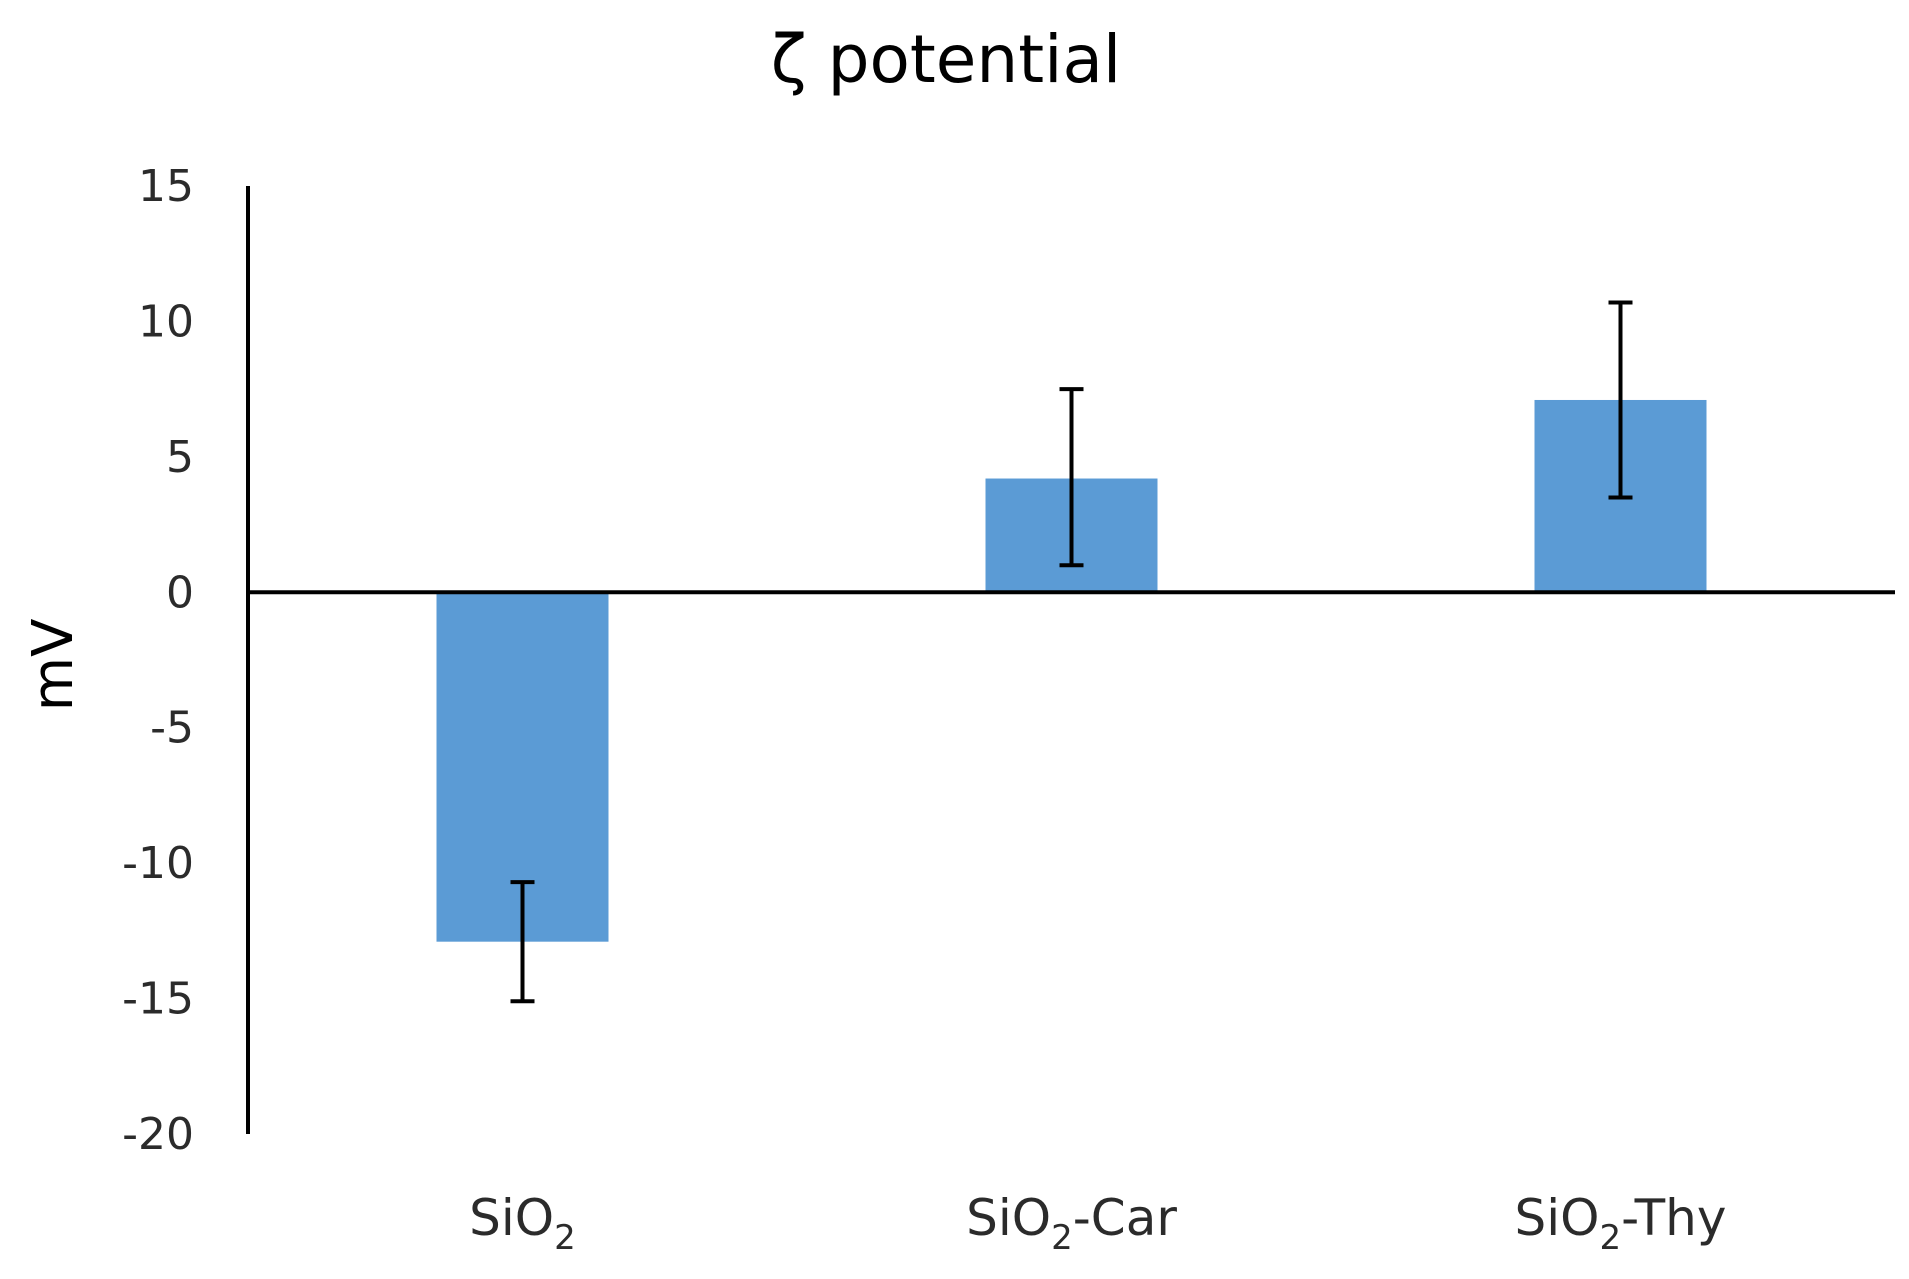  What do you see at coordinates (158, 660) in the screenshot?
I see `y-axis-ticks: 15 10 5 0 -5 -10 -15 -20` at bounding box center [158, 660].